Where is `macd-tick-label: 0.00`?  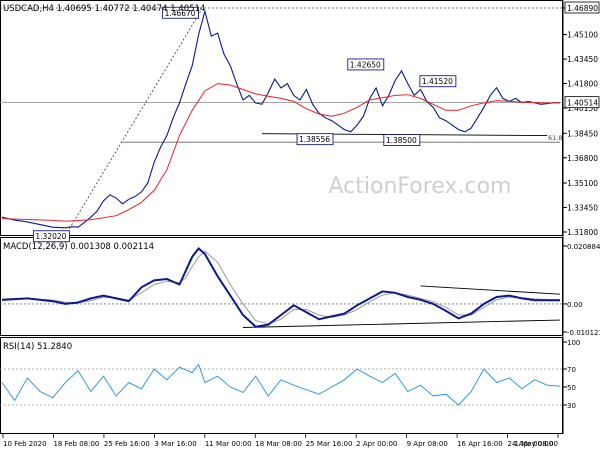
macd-tick-label: 0.00 is located at coordinates (575, 305).